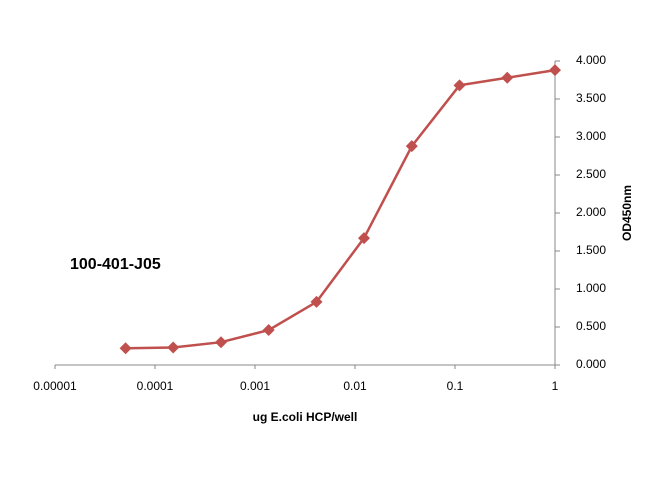  What do you see at coordinates (591, 60) in the screenshot?
I see `y-tick-label: 4.000` at bounding box center [591, 60].